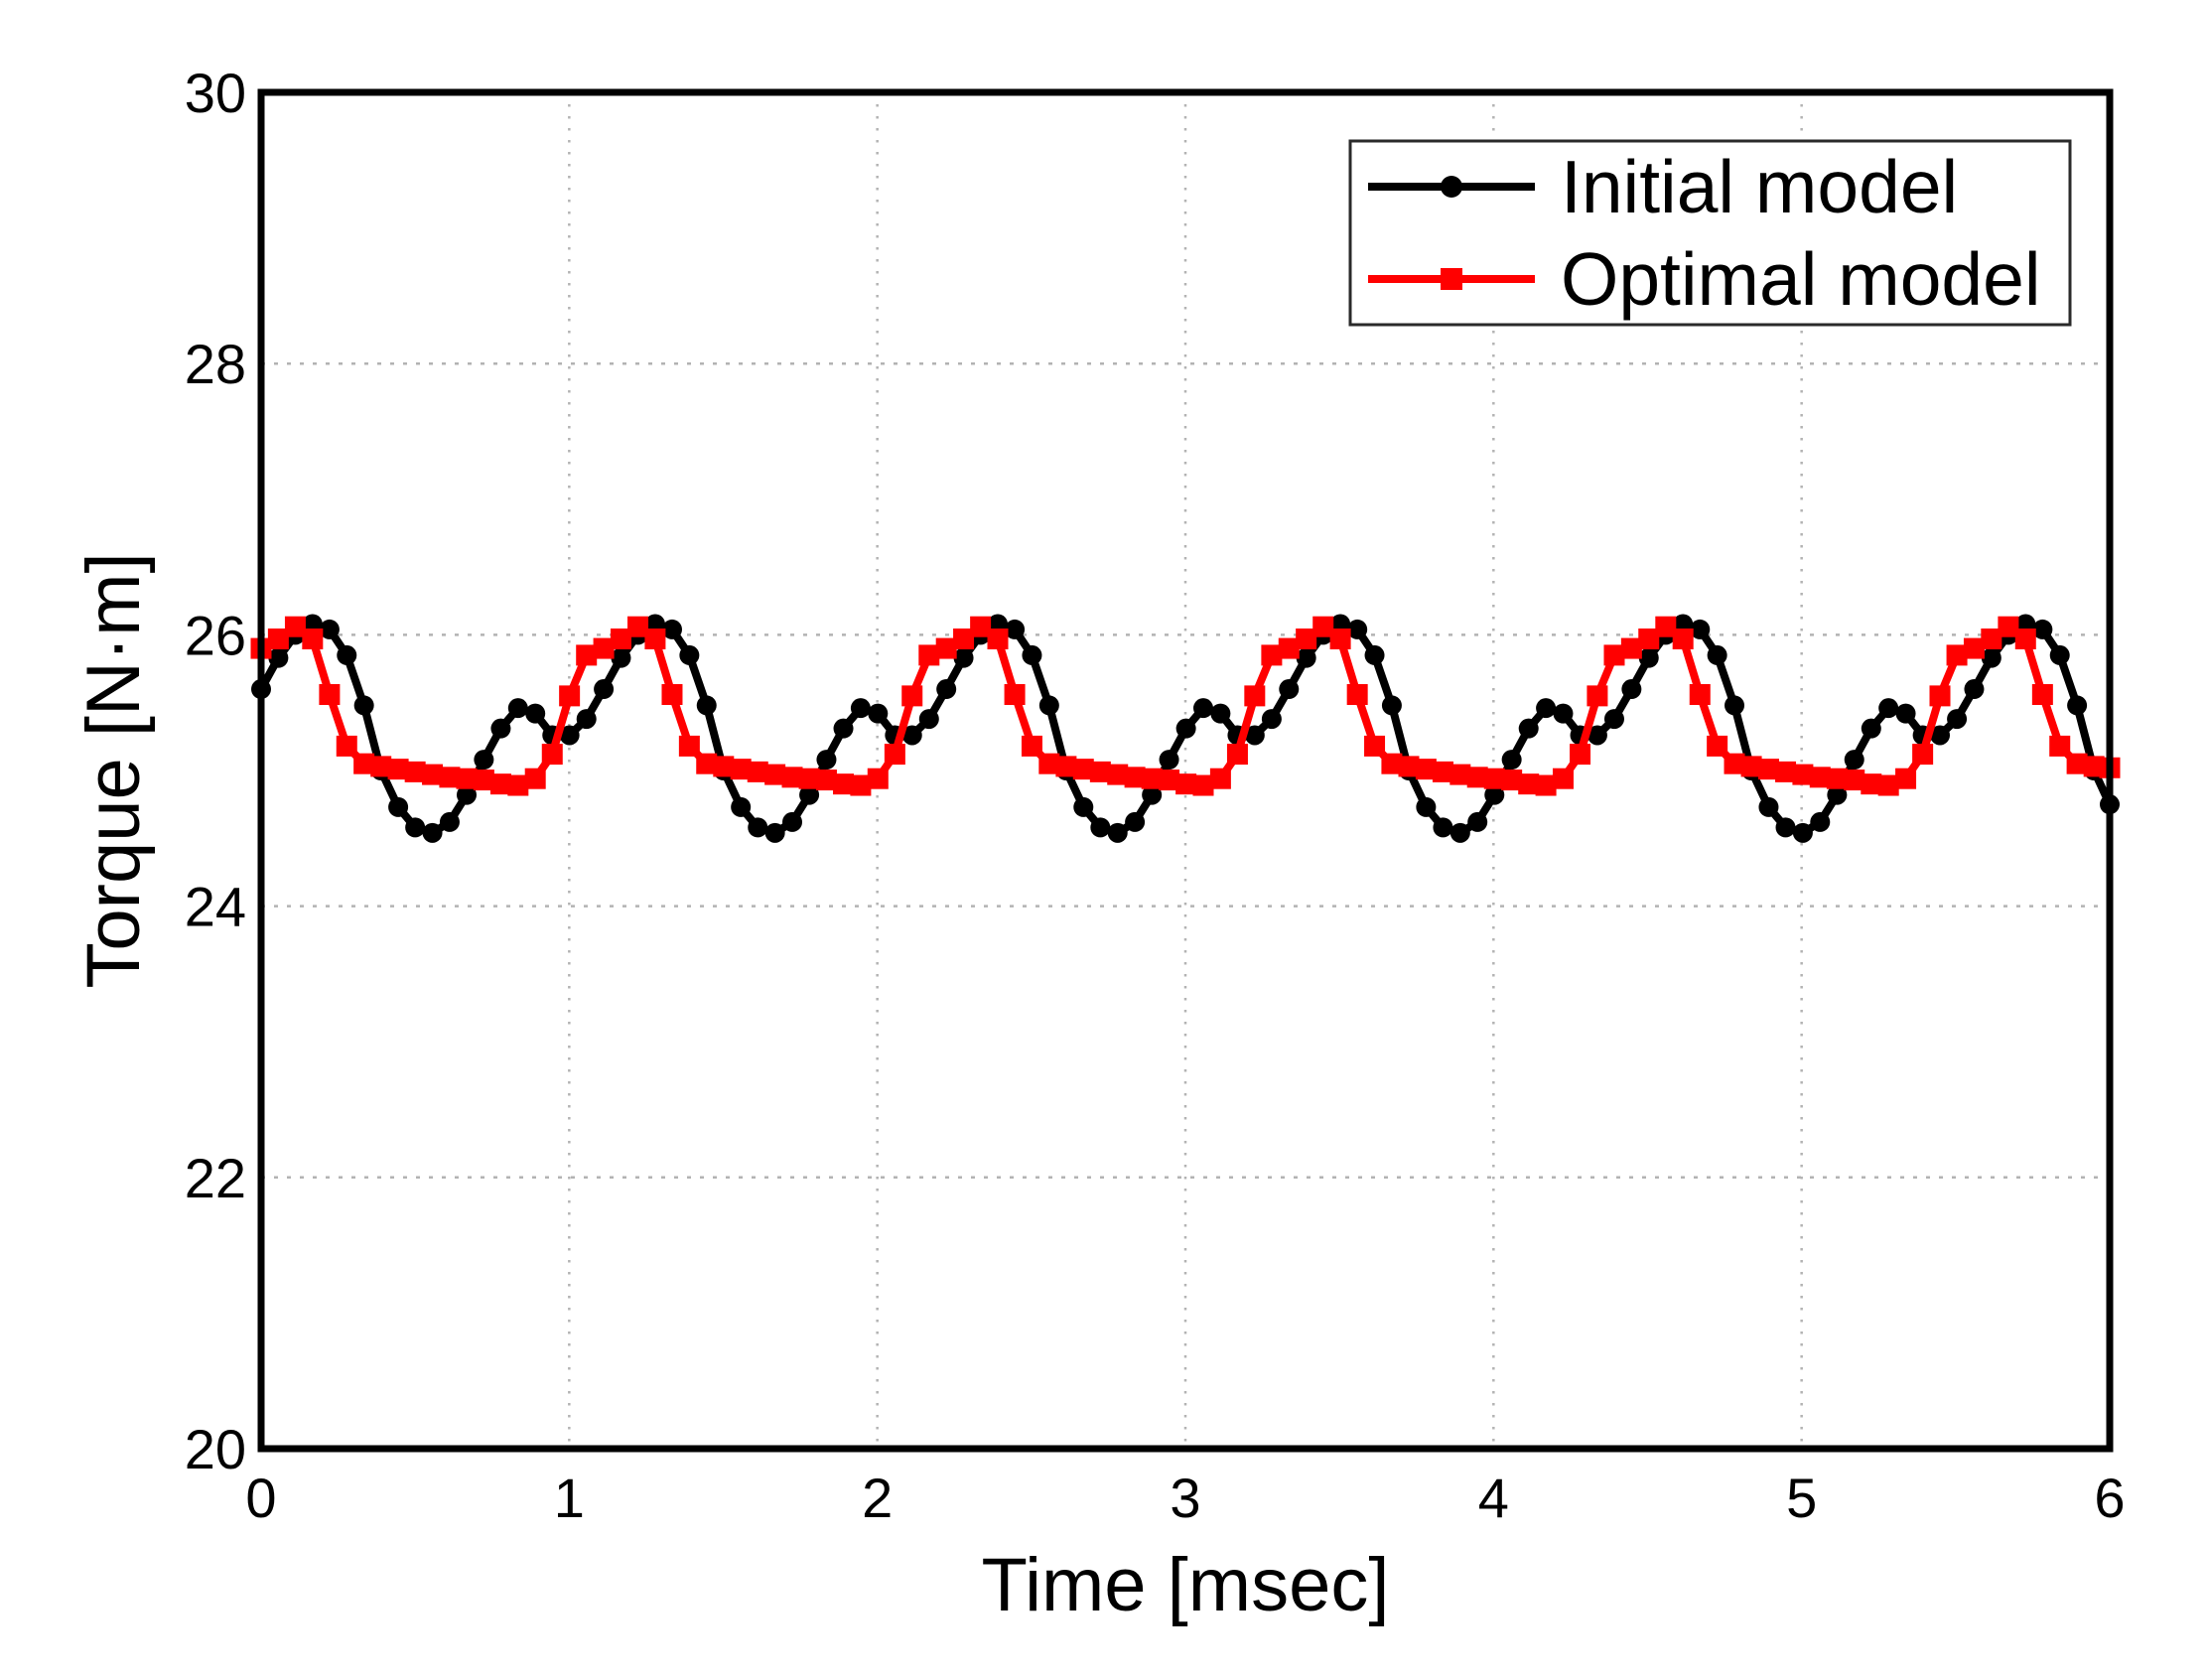 Image resolution: width=2208 pixels, height=1680 pixels. I want to click on legend-label-optimal: Optimal model, so click(1801, 279).